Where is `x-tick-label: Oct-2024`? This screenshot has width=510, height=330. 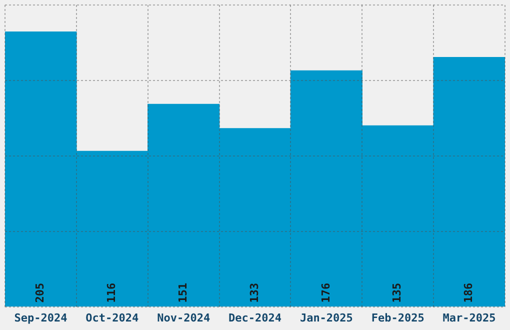 x-tick-label: Oct-2024 is located at coordinates (113, 317).